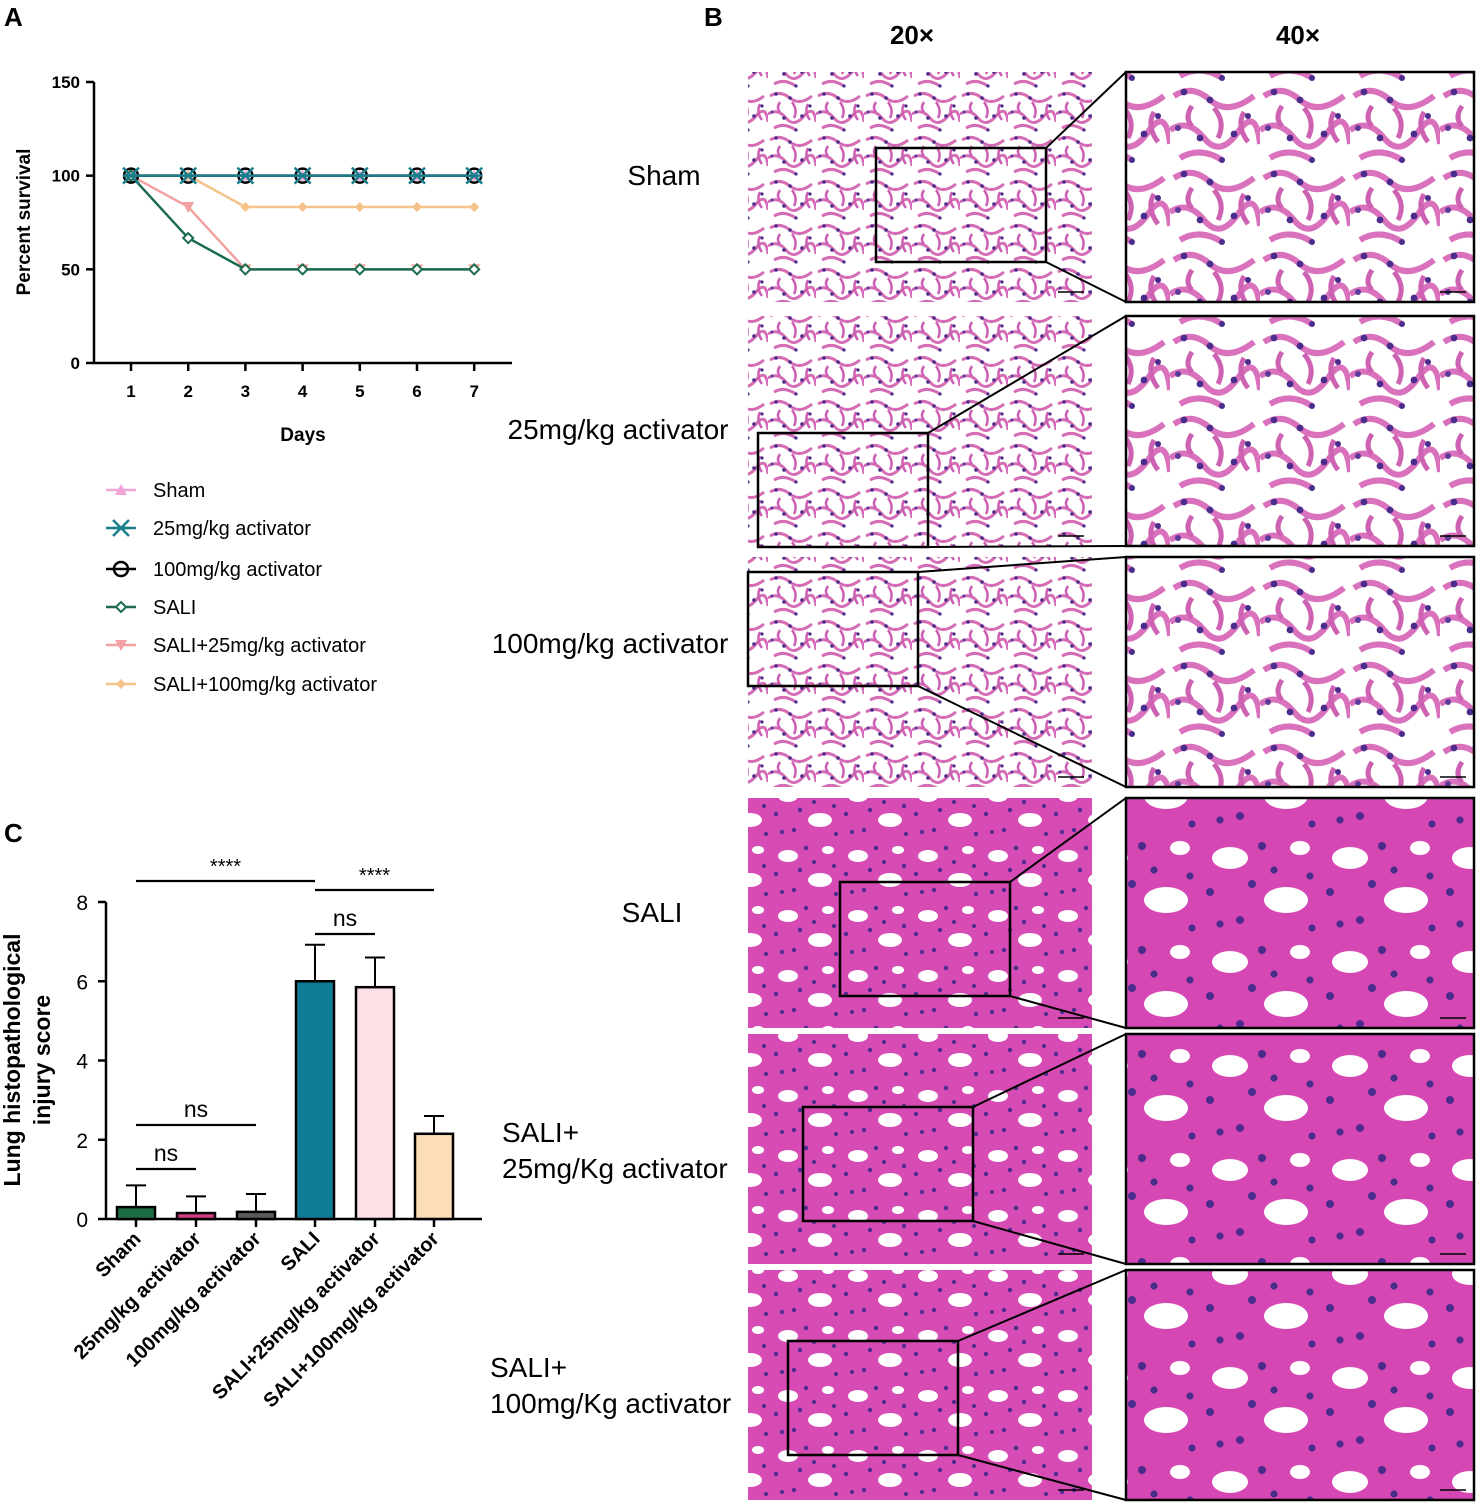 The image size is (1476, 1508). What do you see at coordinates (187, 391) in the screenshot?
I see `x-tick-label: 2` at bounding box center [187, 391].